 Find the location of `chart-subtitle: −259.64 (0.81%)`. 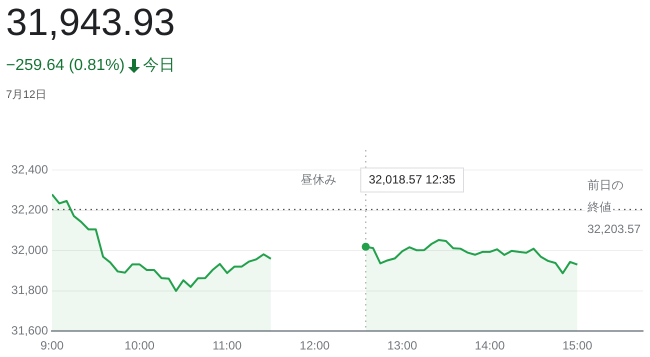

chart-subtitle: −259.64 (0.81%) is located at coordinates (65, 65).